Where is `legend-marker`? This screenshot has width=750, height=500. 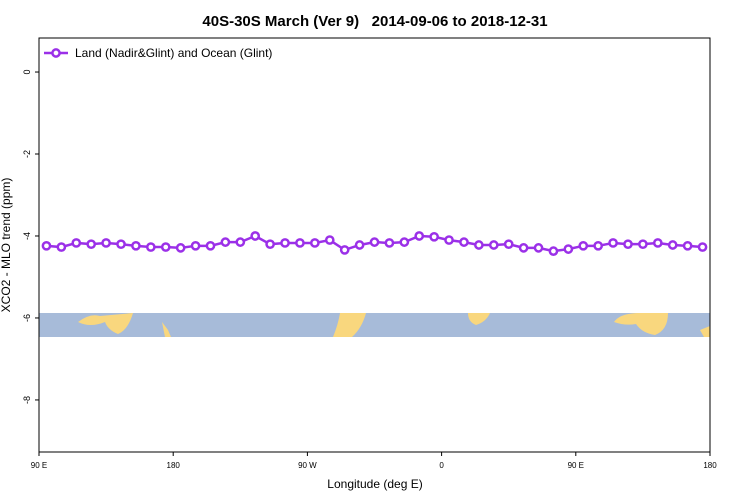
legend-marker is located at coordinates (56, 53).